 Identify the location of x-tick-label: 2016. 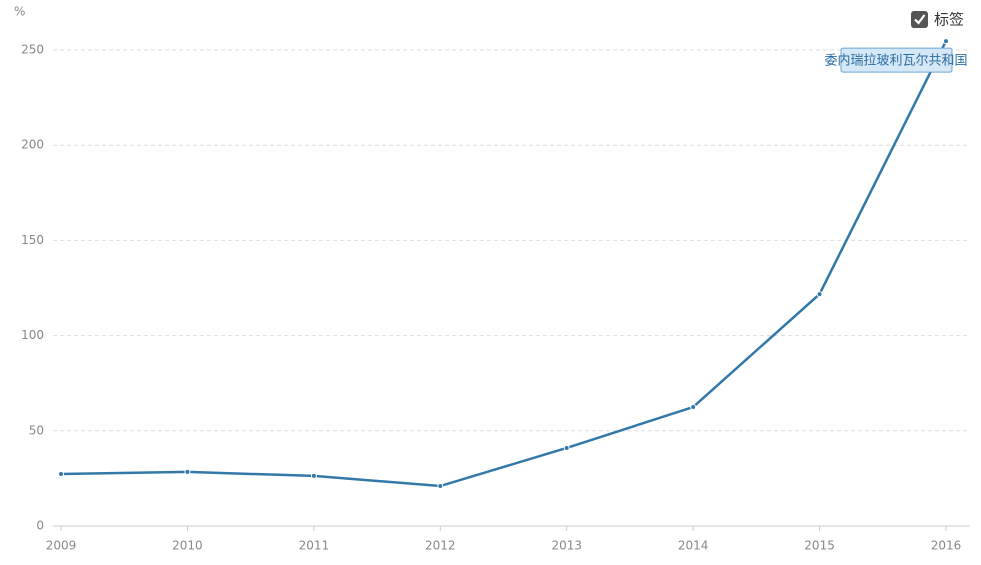
(946, 546).